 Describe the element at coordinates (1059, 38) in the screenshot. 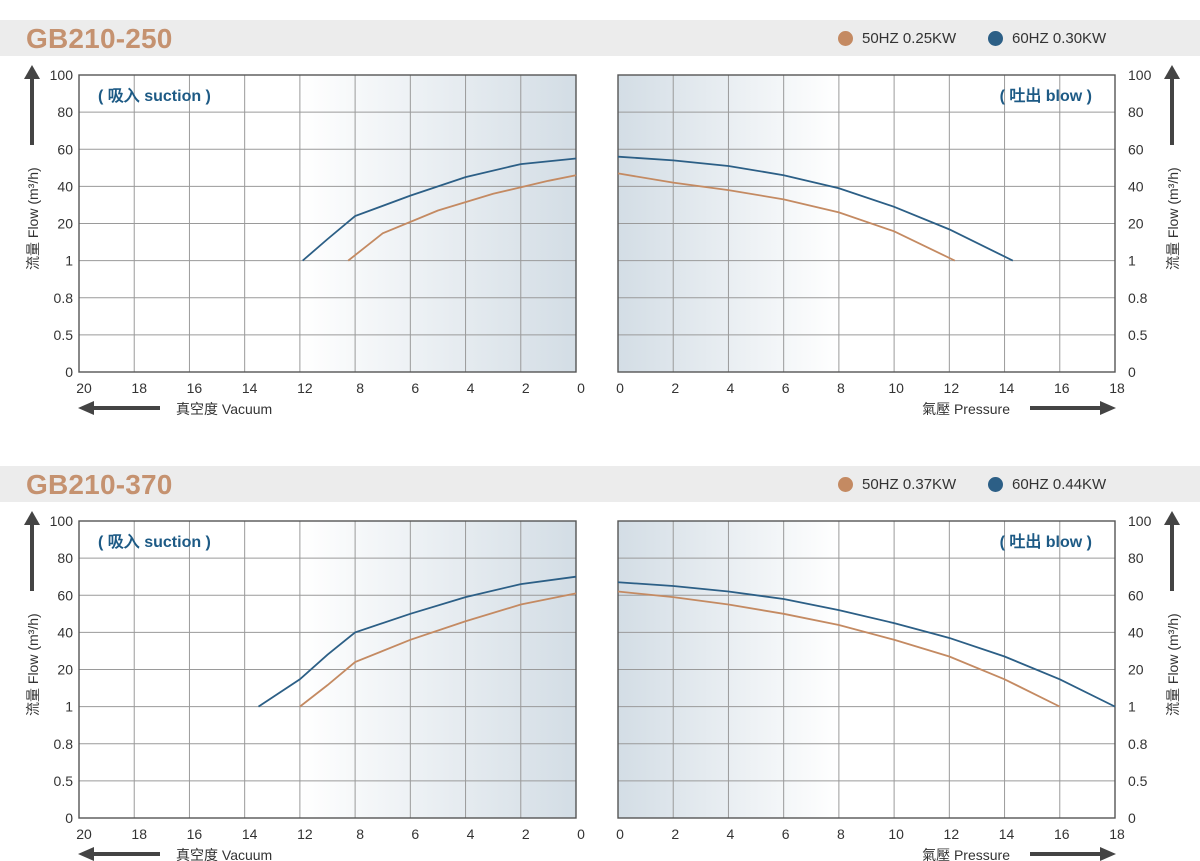

I see `legend-label-60hz: 60HZ 0.30KW` at that location.